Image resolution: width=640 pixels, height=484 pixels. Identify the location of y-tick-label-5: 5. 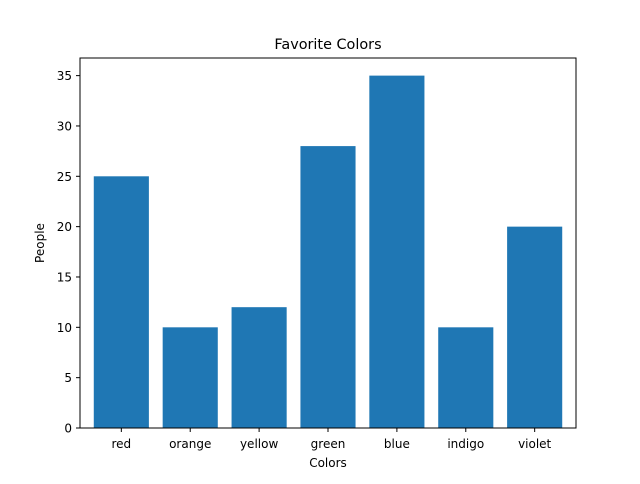
(68, 378).